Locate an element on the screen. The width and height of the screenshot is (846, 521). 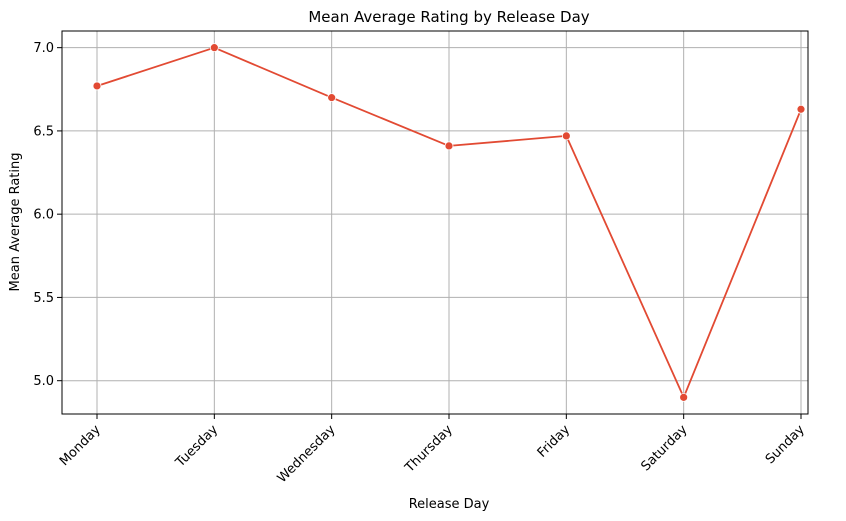
x-tick-label: Friday is located at coordinates (554, 441).